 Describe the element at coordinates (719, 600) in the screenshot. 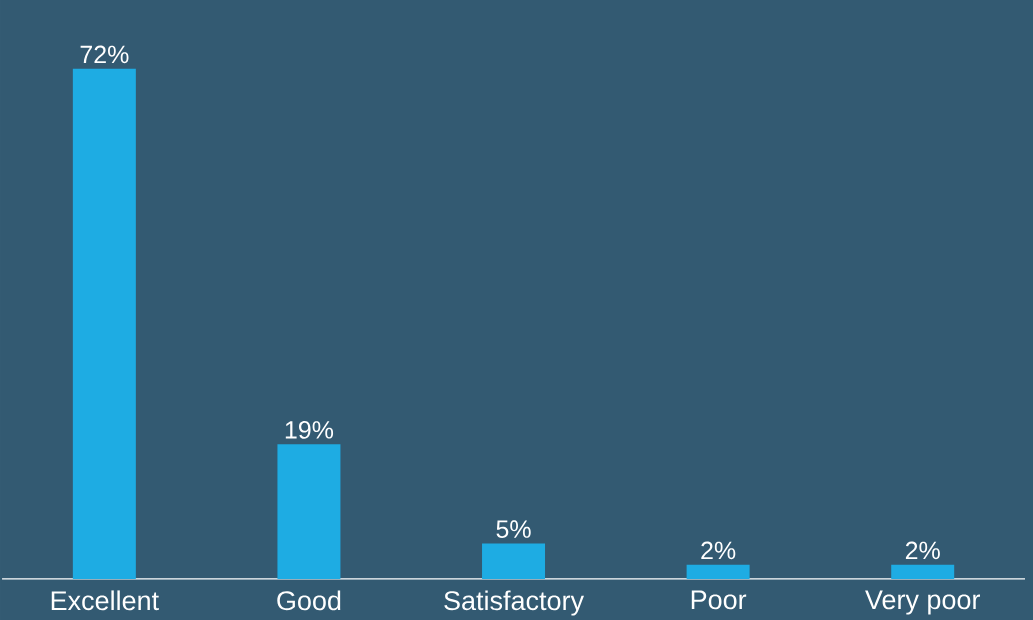

I see `x-tick-label: Poor` at that location.